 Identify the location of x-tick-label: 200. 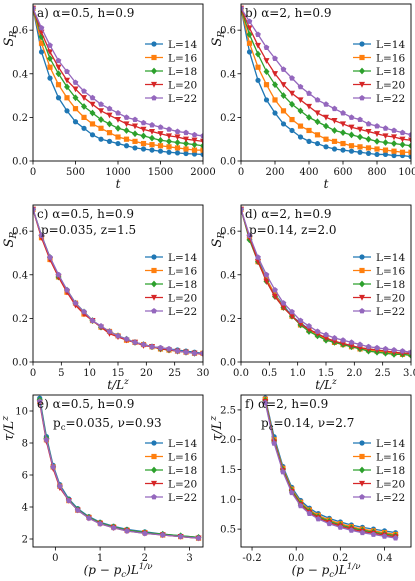
(274, 172).